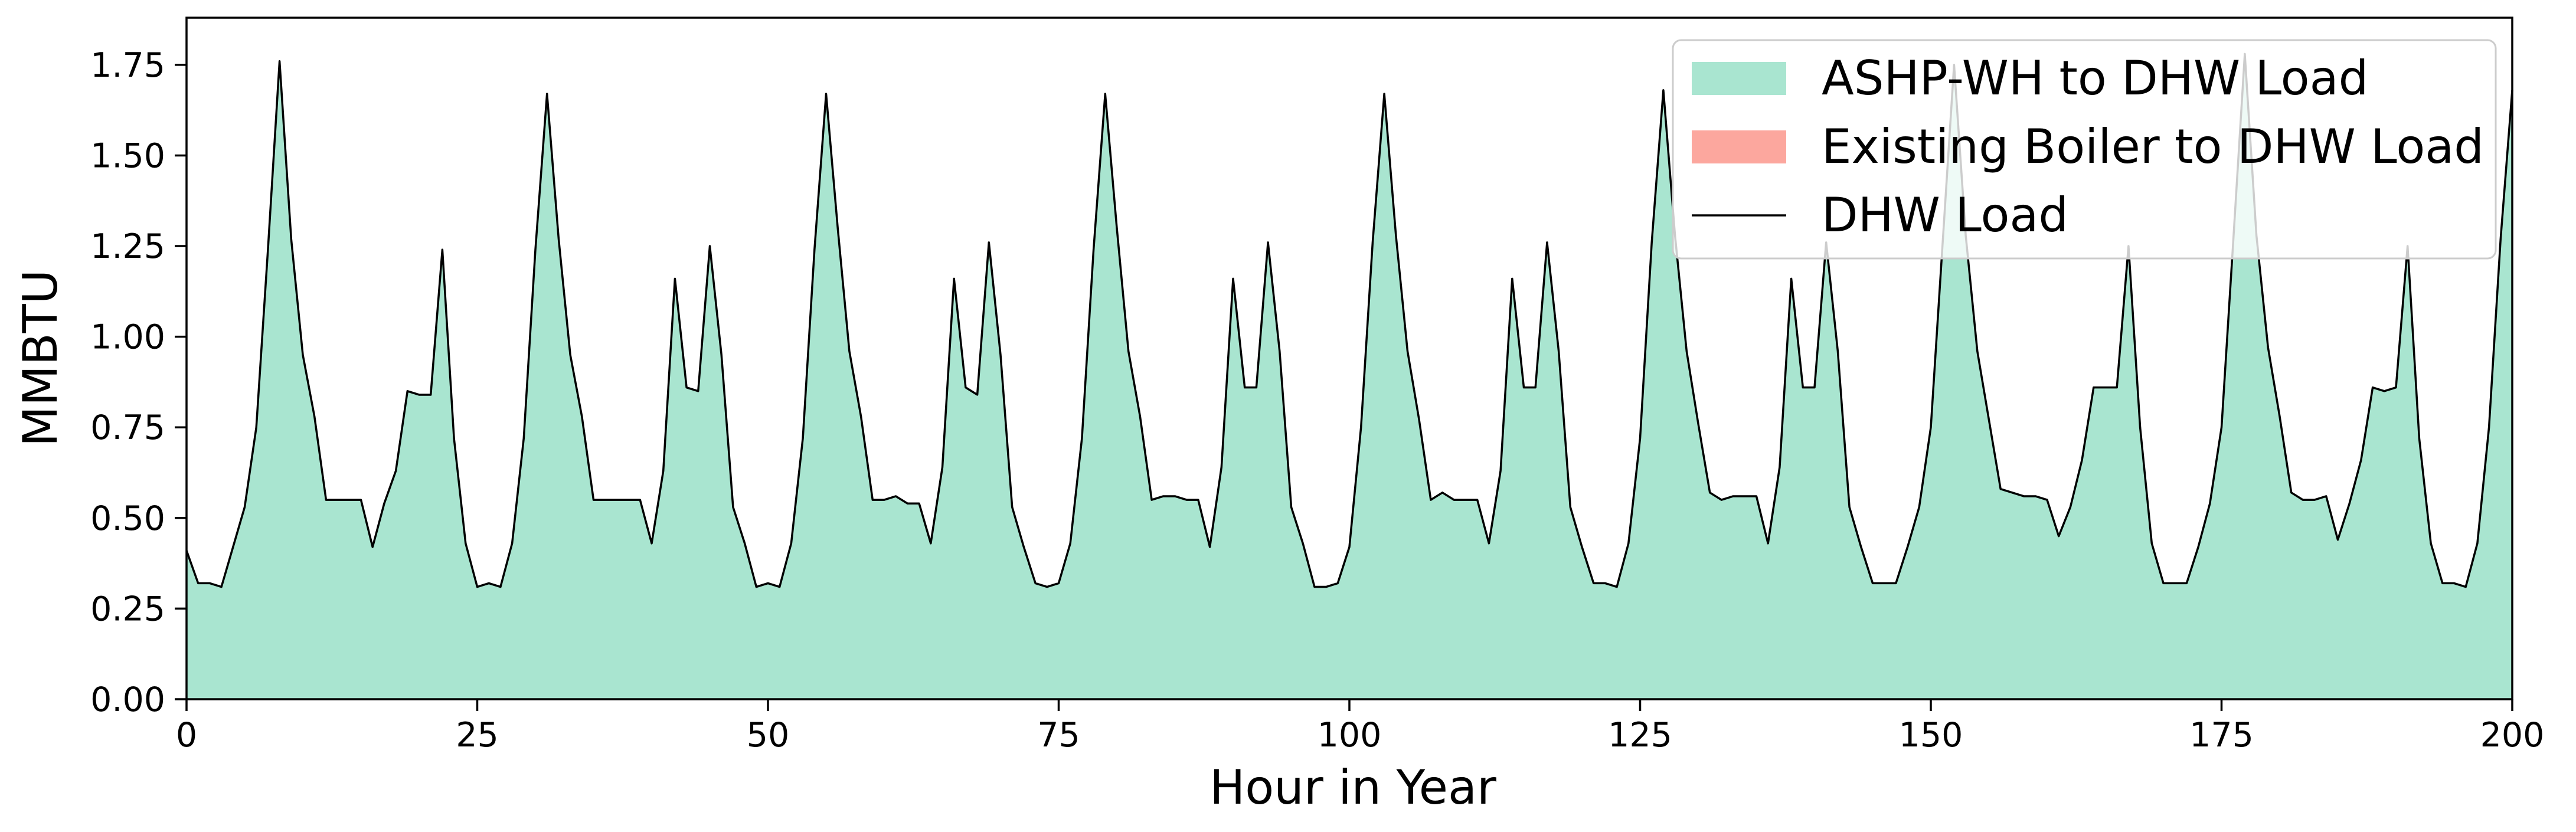 This screenshot has height=832, width=2576. I want to click on x-axis: 0 25 50 75 100 125 150 175 200, so click(1360, 727).